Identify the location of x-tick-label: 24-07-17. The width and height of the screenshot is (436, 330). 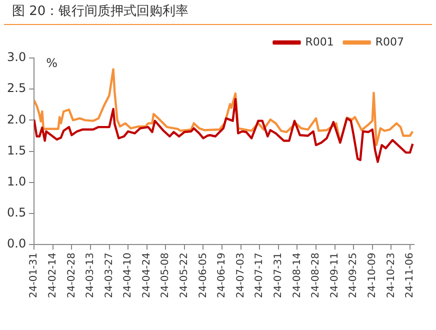
(260, 275).